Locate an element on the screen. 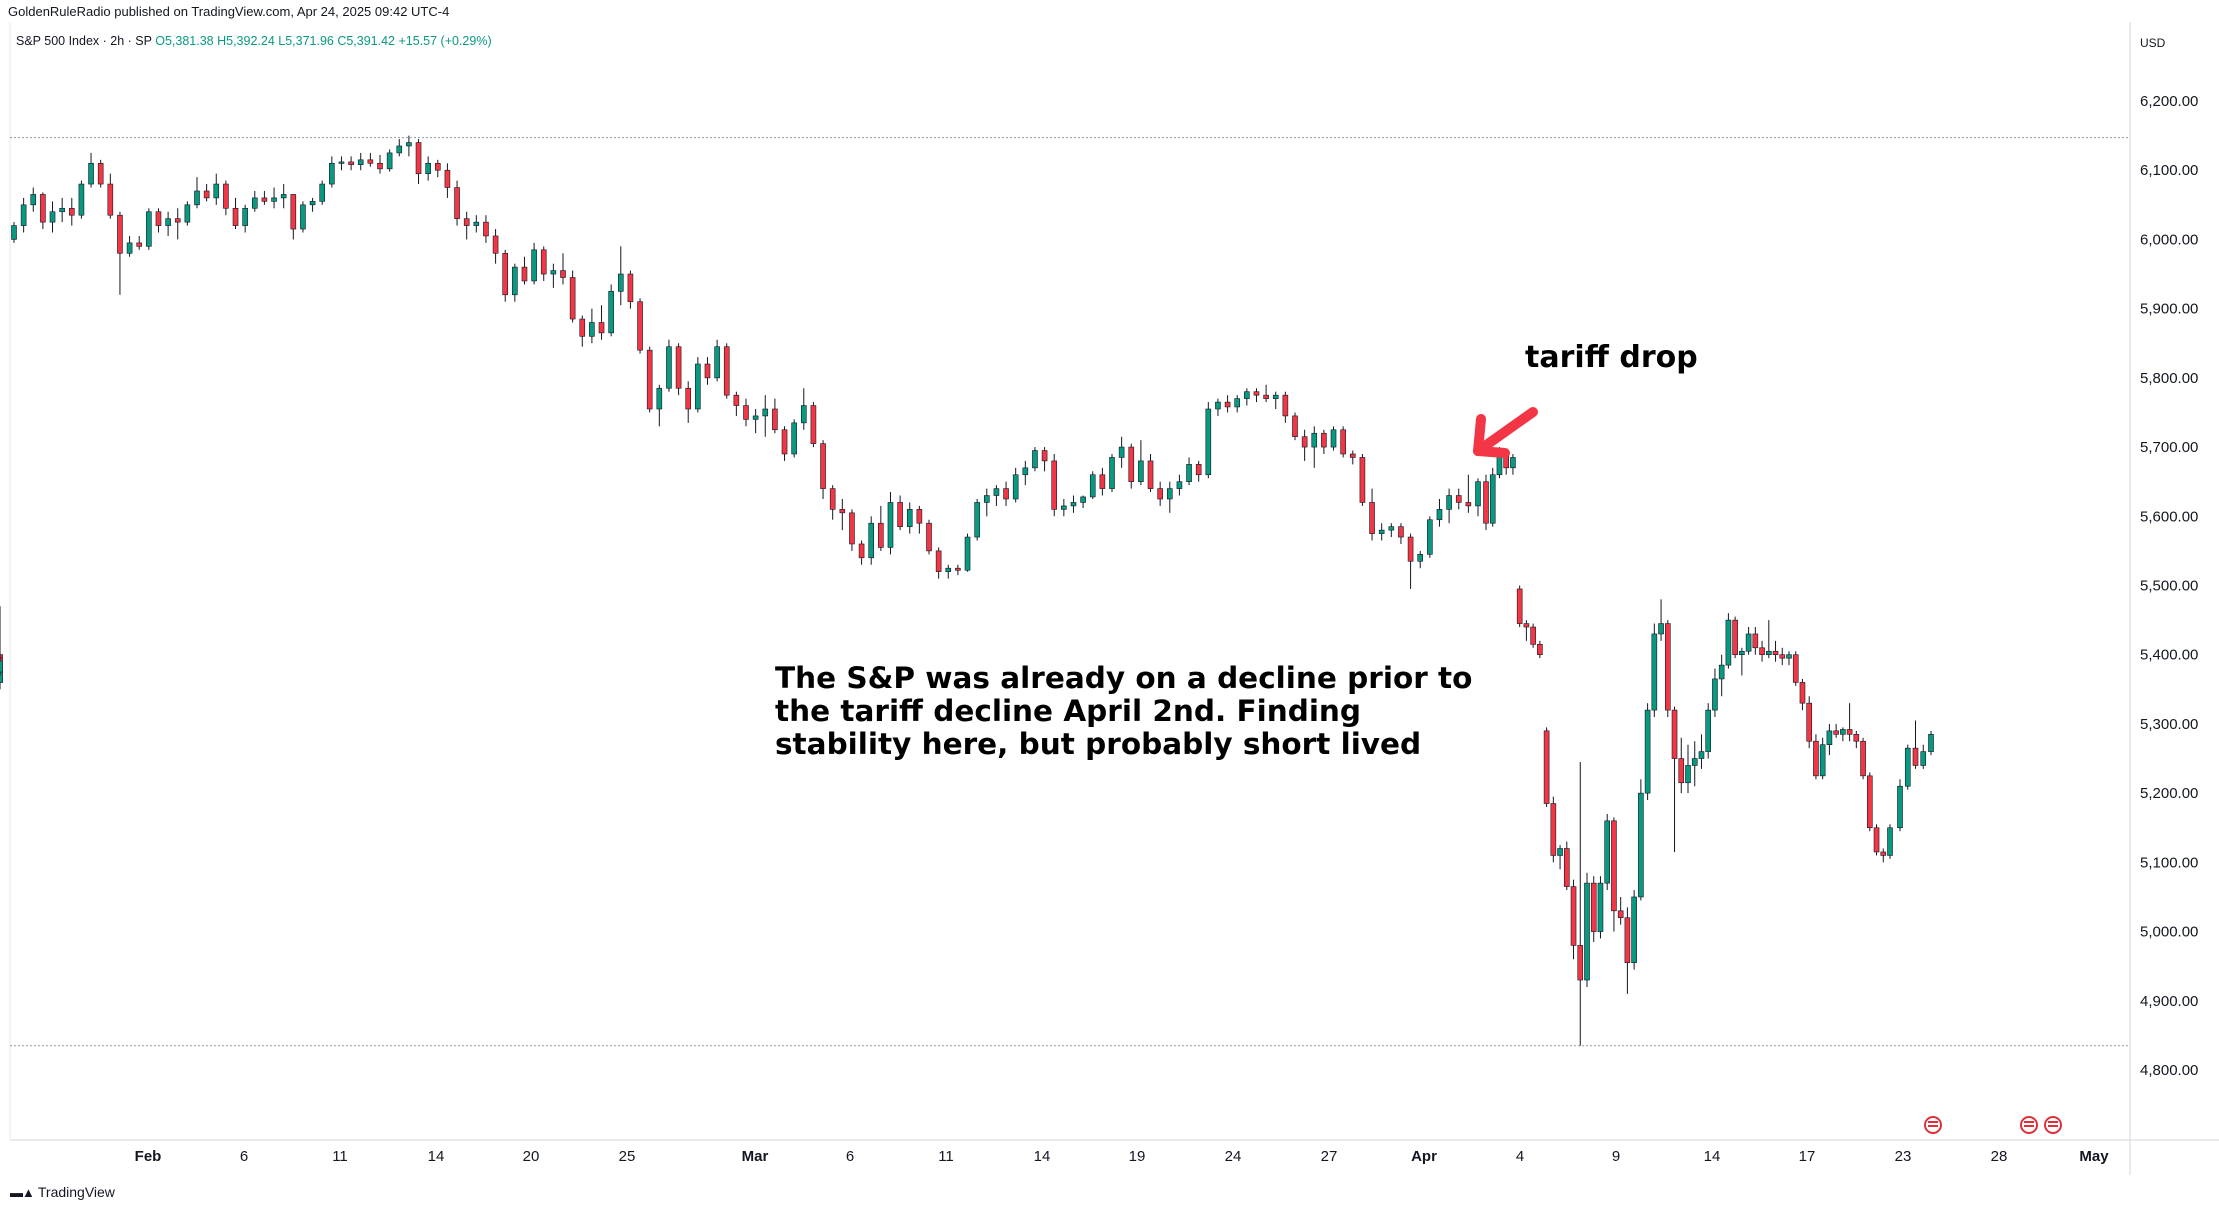  currency-label: USD is located at coordinates (2153, 43).